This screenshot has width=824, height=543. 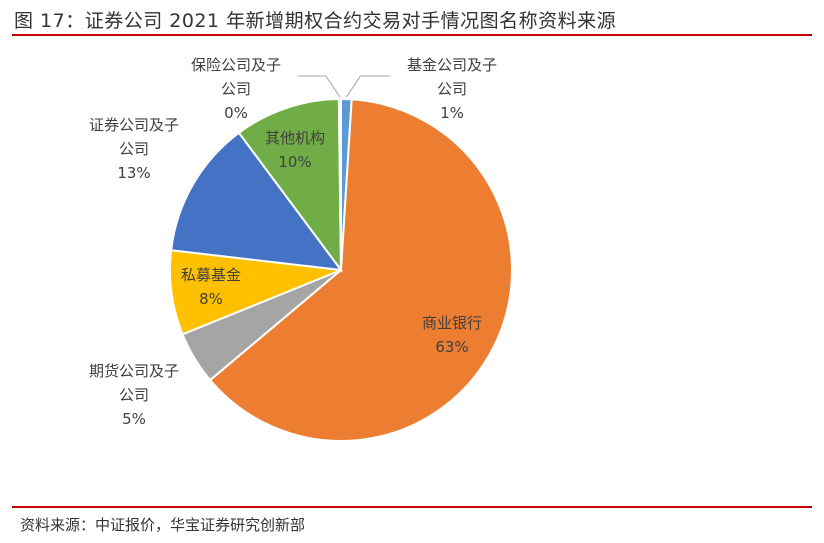 What do you see at coordinates (134, 395) in the screenshot?
I see `slice-label-2: 期货公司及子公司 5%` at bounding box center [134, 395].